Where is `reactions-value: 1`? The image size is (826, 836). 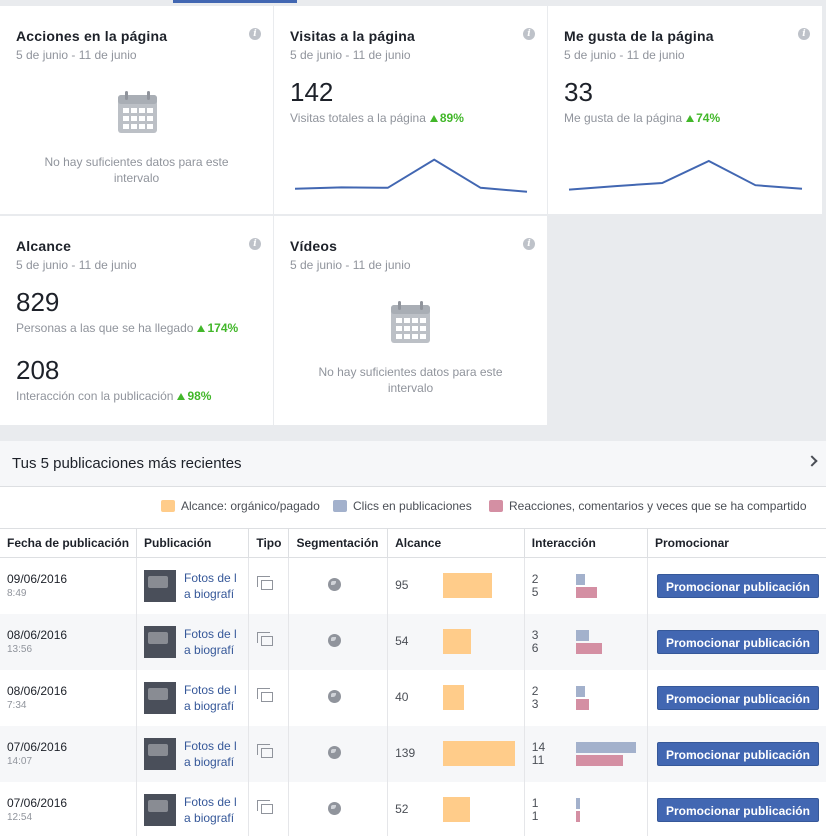
reactions-value: 1 is located at coordinates (535, 815).